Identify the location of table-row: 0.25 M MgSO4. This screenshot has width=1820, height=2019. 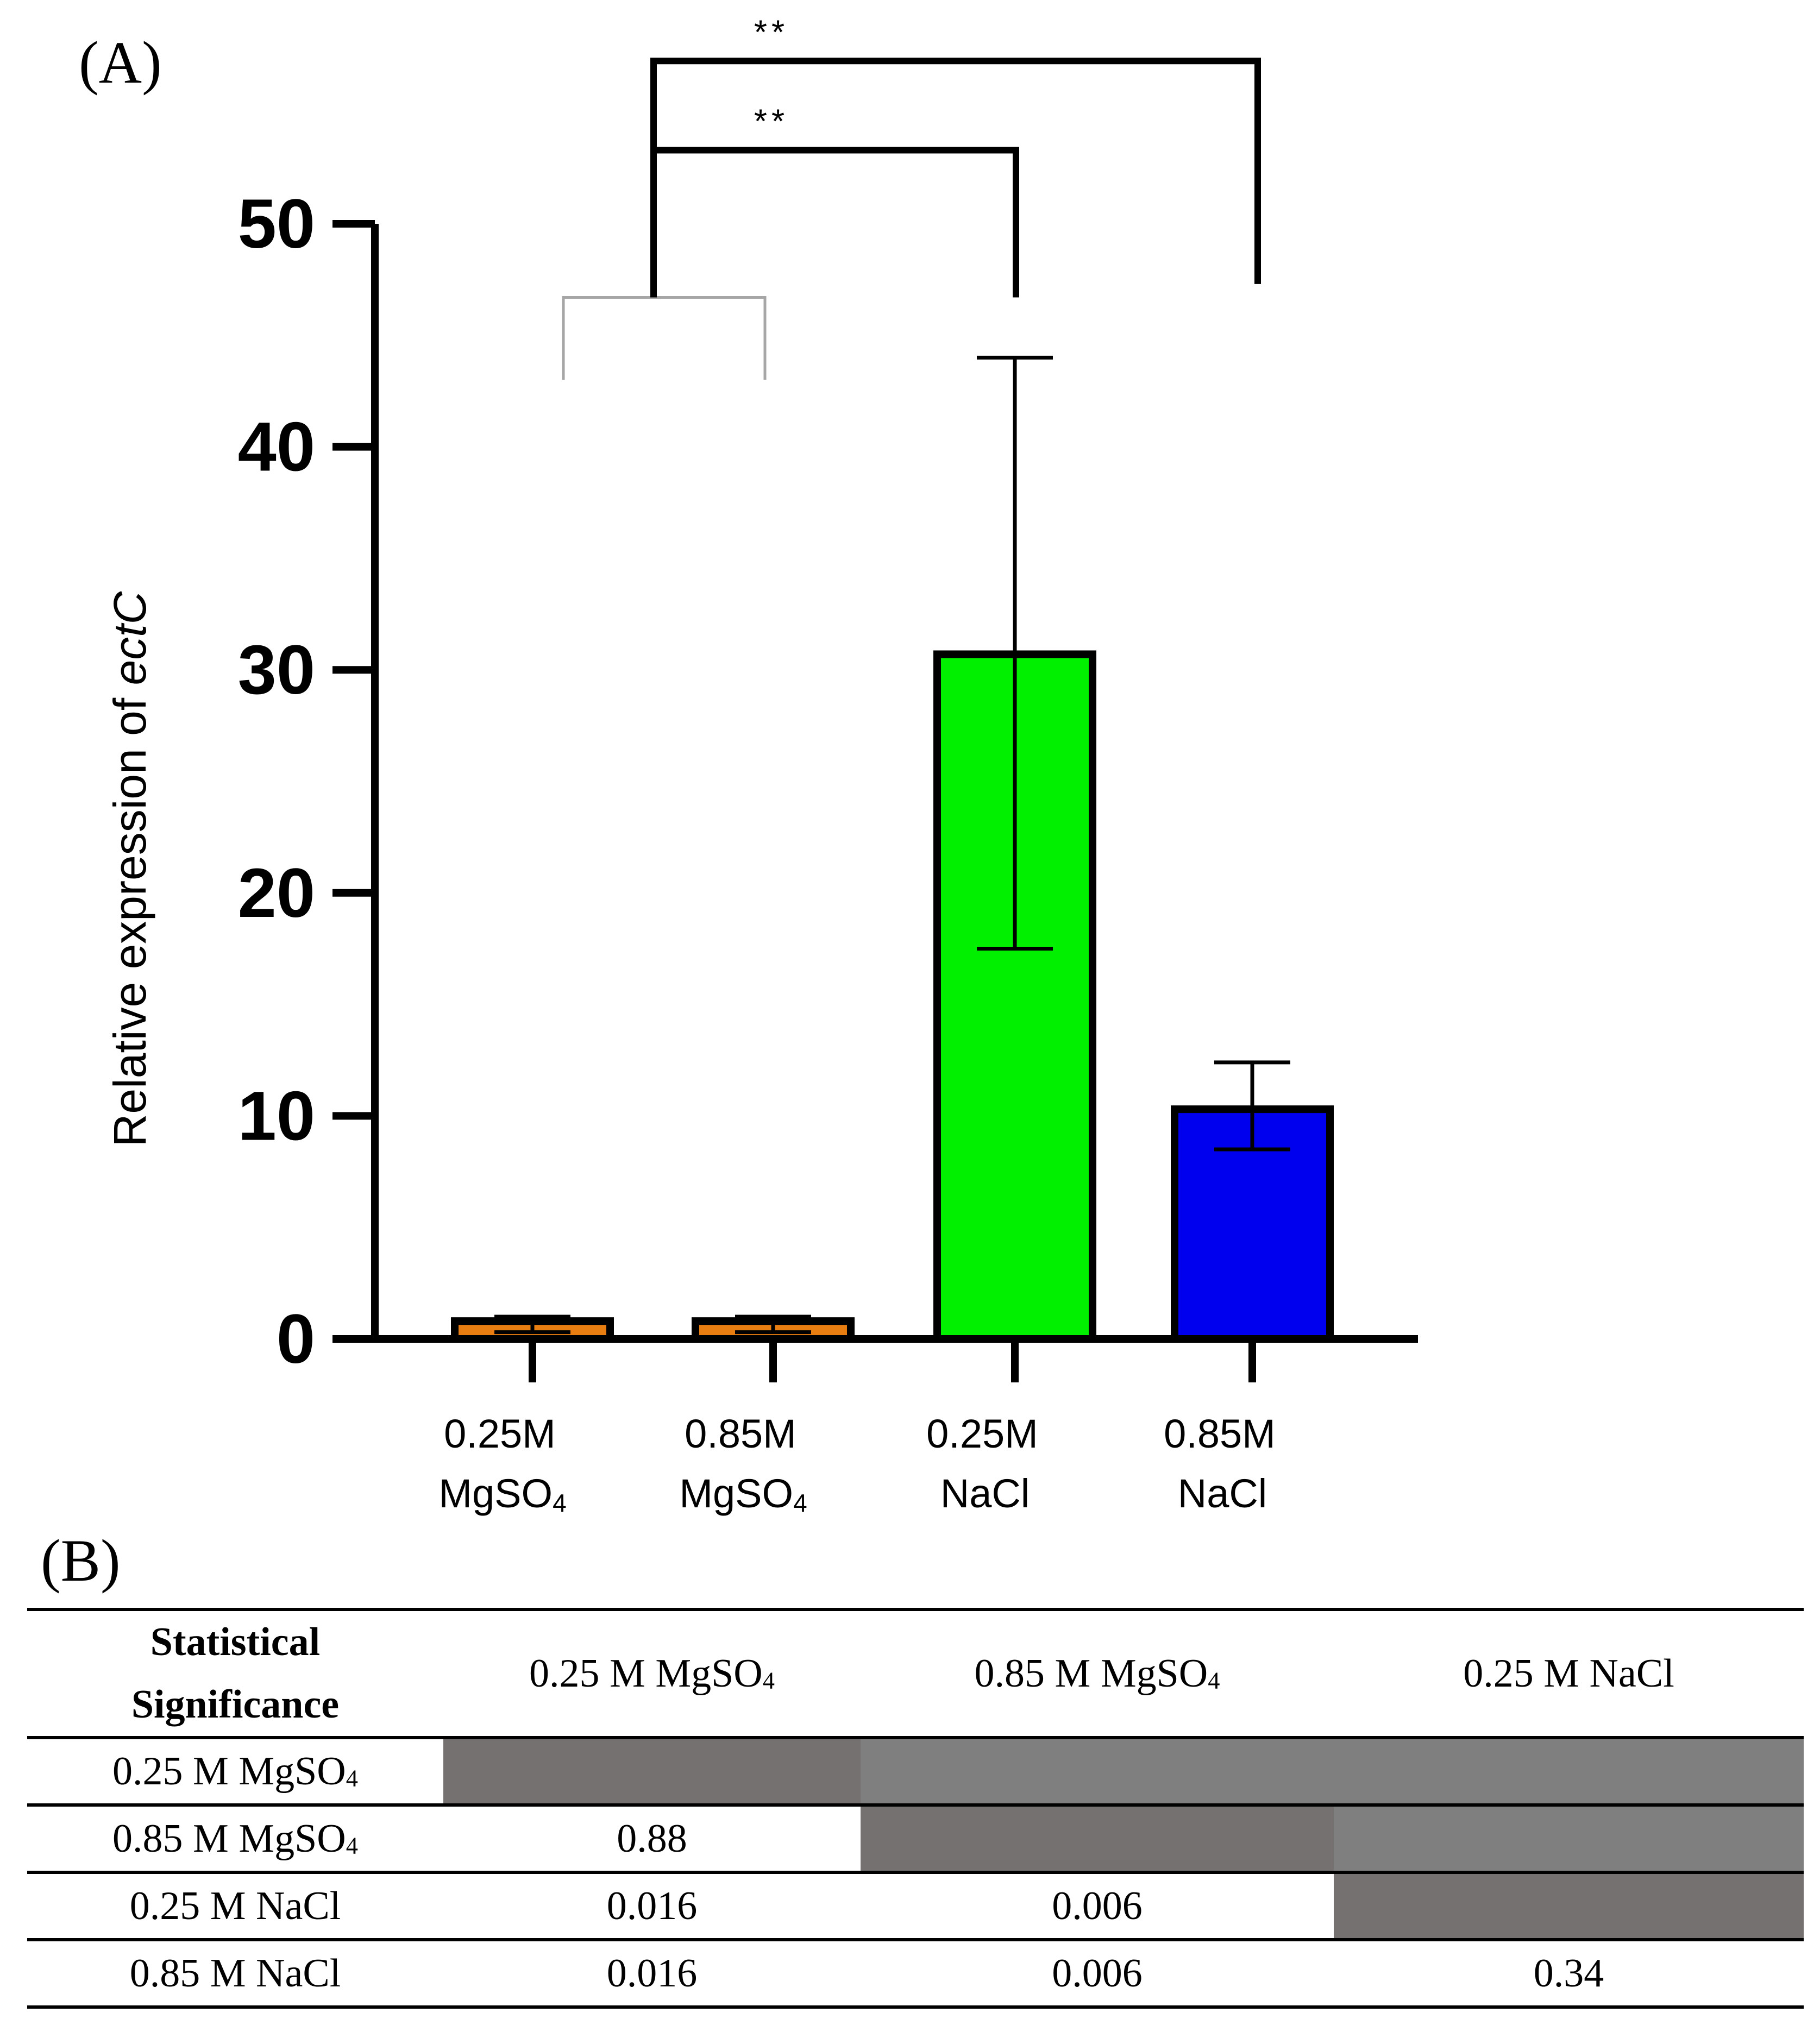
(915, 1772).